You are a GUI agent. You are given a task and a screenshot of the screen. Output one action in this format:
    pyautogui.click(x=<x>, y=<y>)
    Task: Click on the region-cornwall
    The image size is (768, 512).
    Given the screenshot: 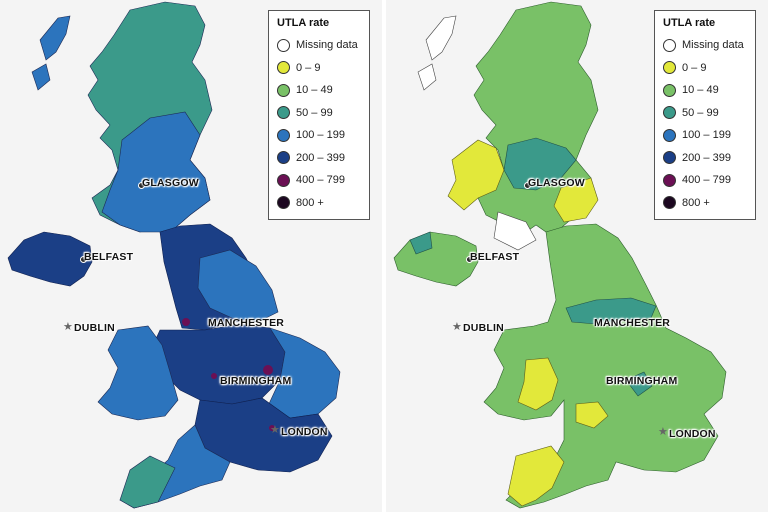 What is the action you would take?
    pyautogui.click(x=147, y=482)
    